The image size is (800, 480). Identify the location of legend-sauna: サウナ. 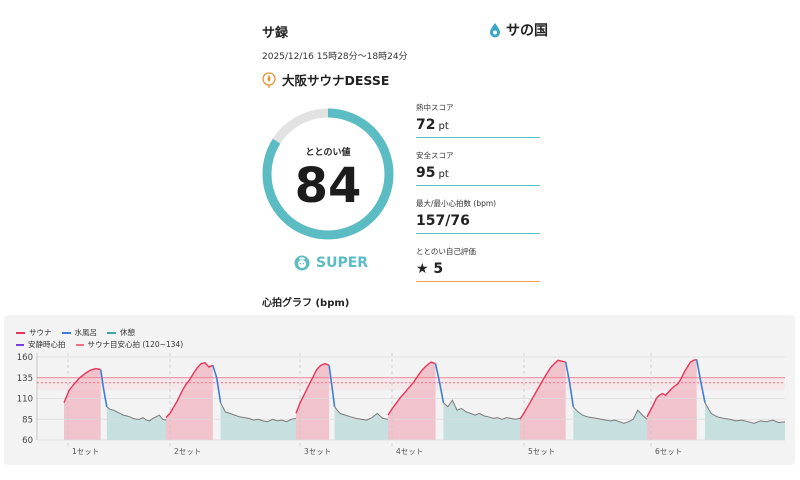
(34, 332).